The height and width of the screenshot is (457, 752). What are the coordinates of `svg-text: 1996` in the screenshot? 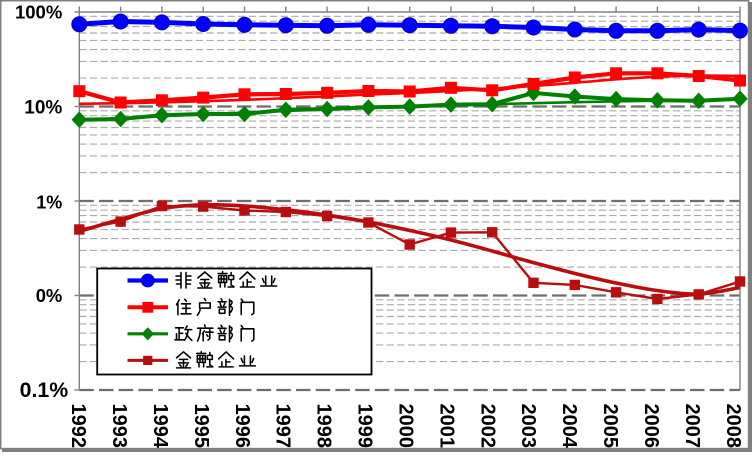 It's located at (242, 426).